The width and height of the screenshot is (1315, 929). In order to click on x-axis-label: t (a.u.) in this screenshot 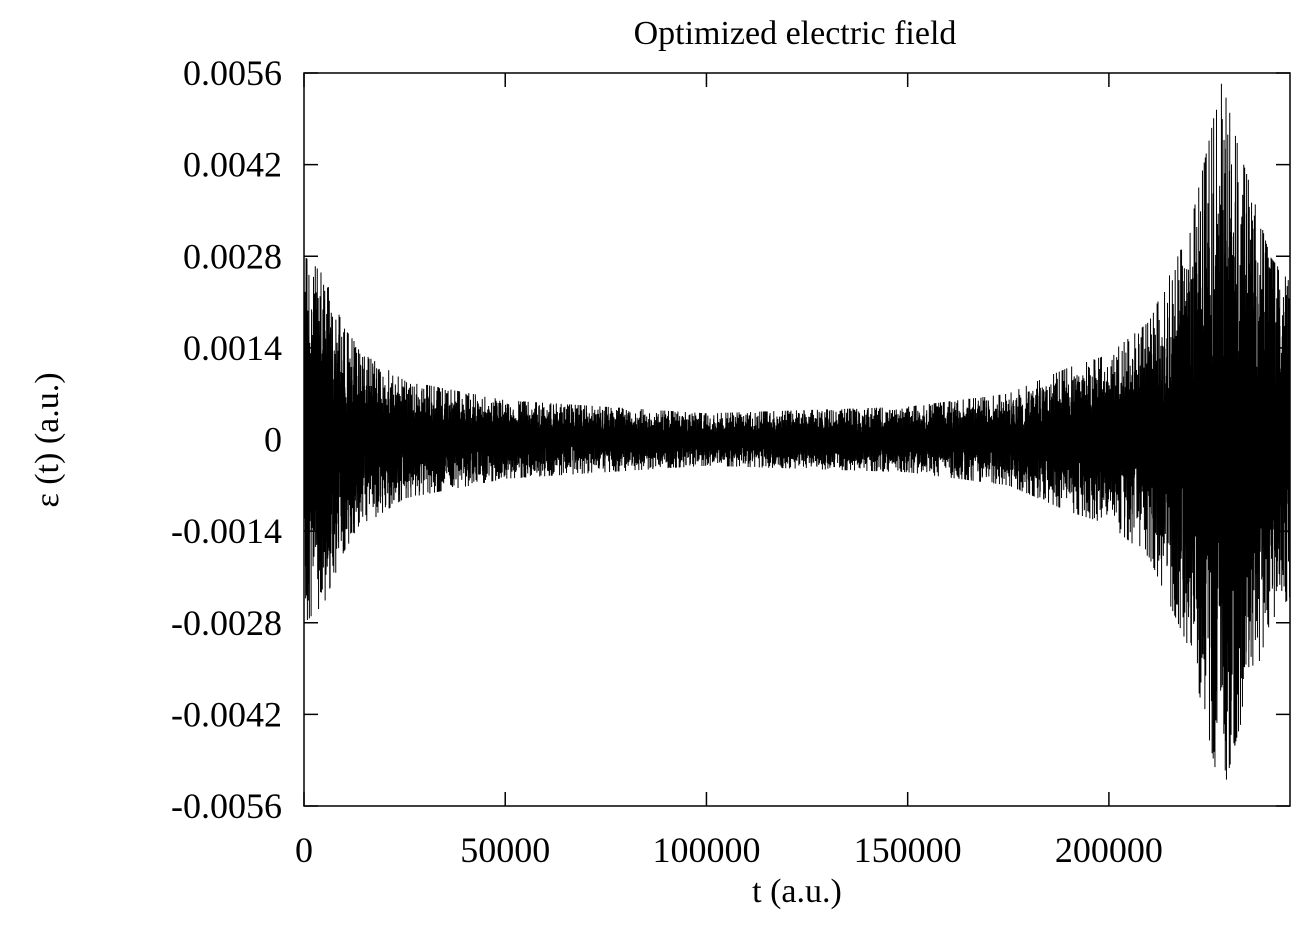, I will do `click(797, 891)`.